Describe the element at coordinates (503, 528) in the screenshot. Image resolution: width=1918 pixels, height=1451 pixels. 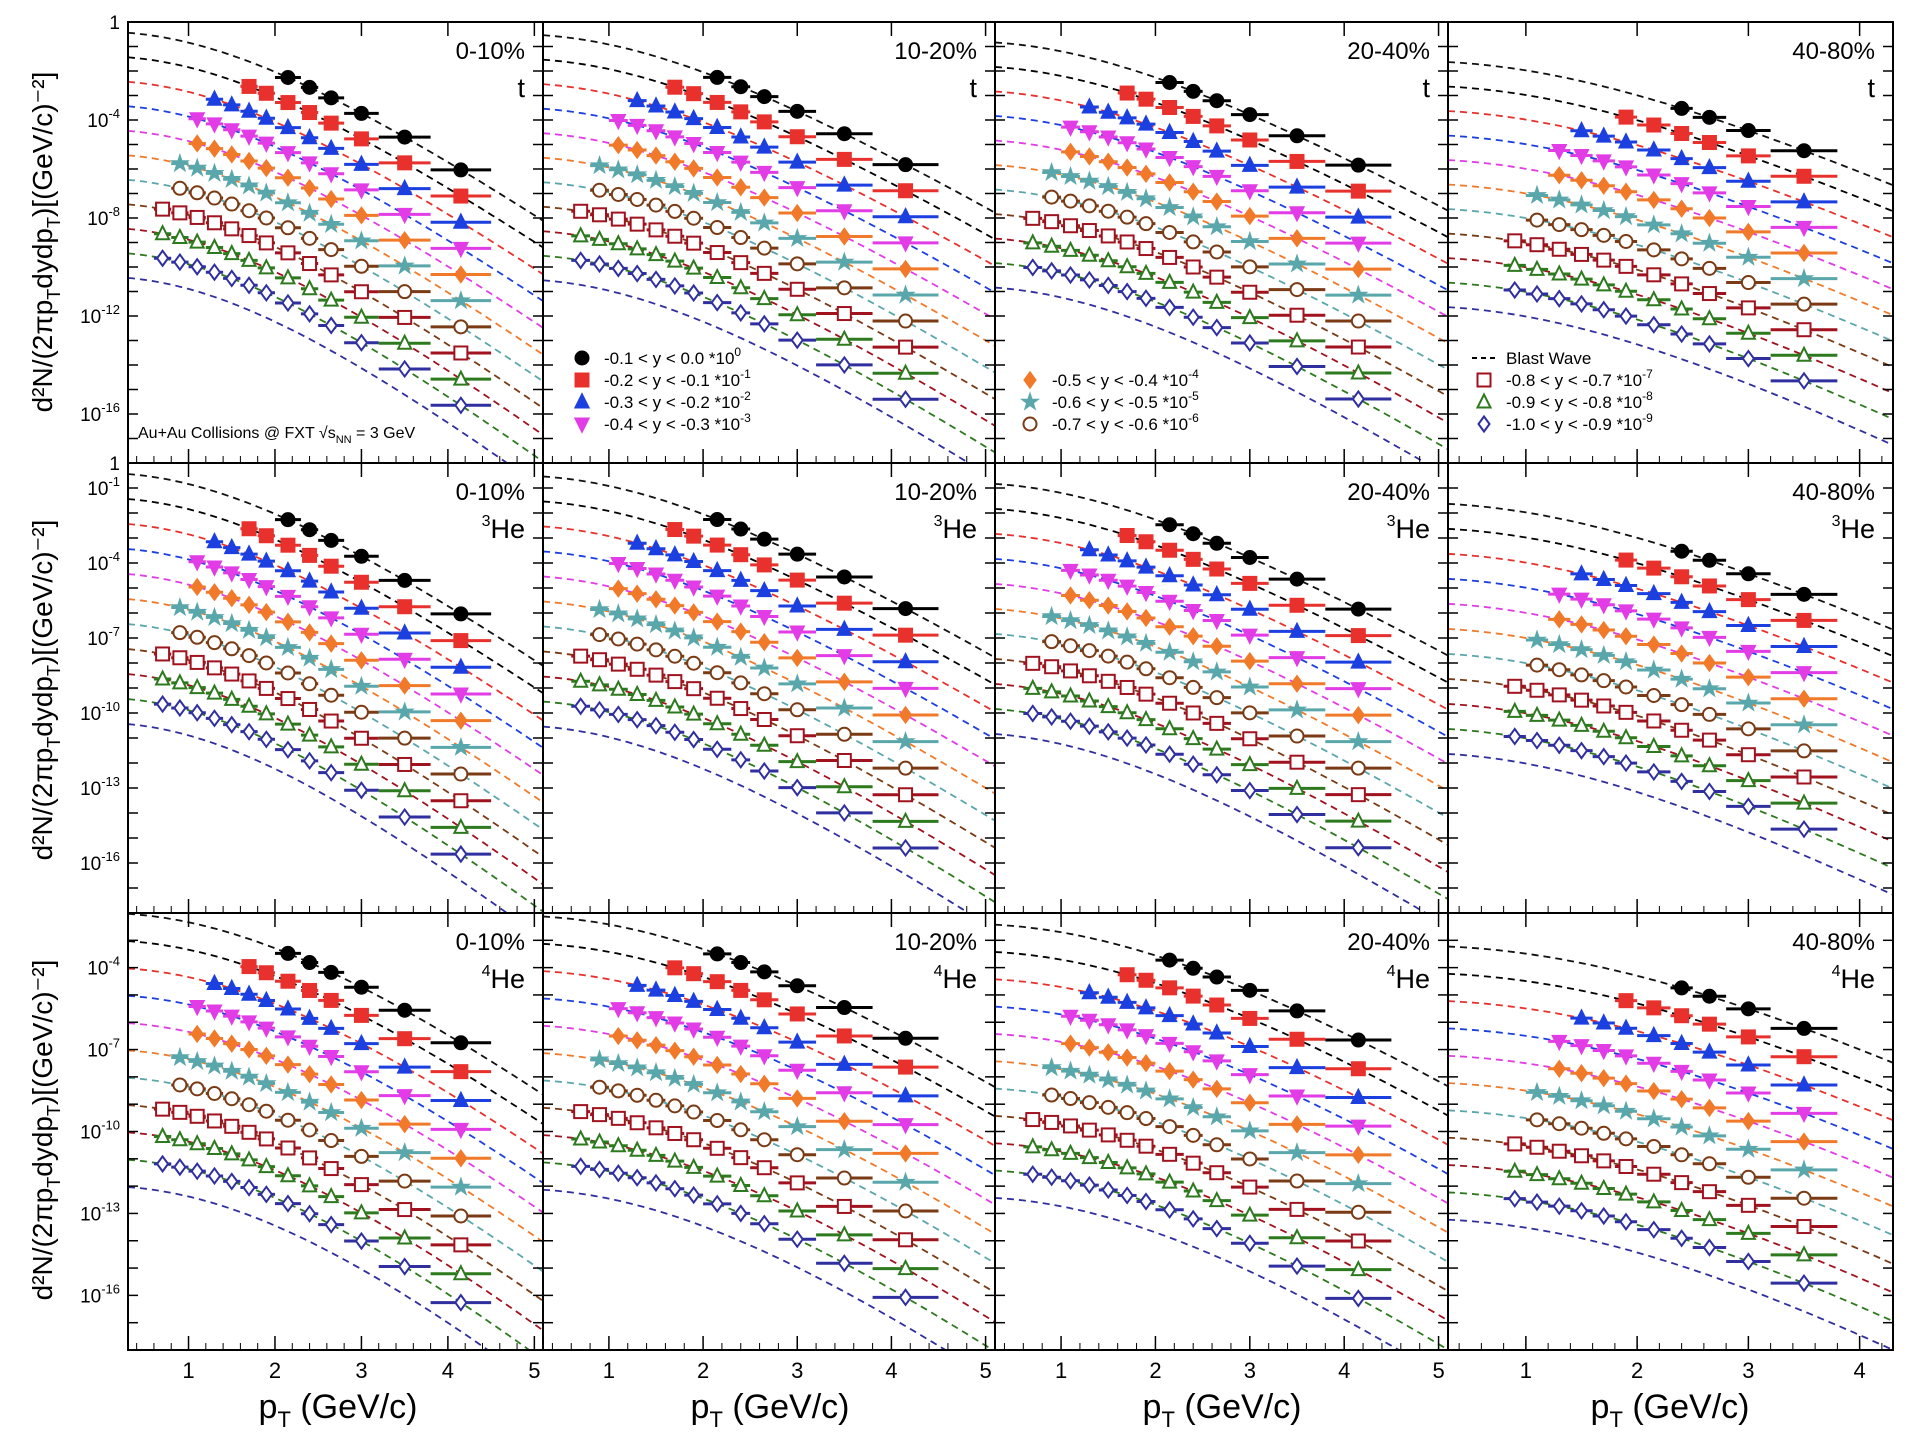
I see `particle-label: 3He` at that location.